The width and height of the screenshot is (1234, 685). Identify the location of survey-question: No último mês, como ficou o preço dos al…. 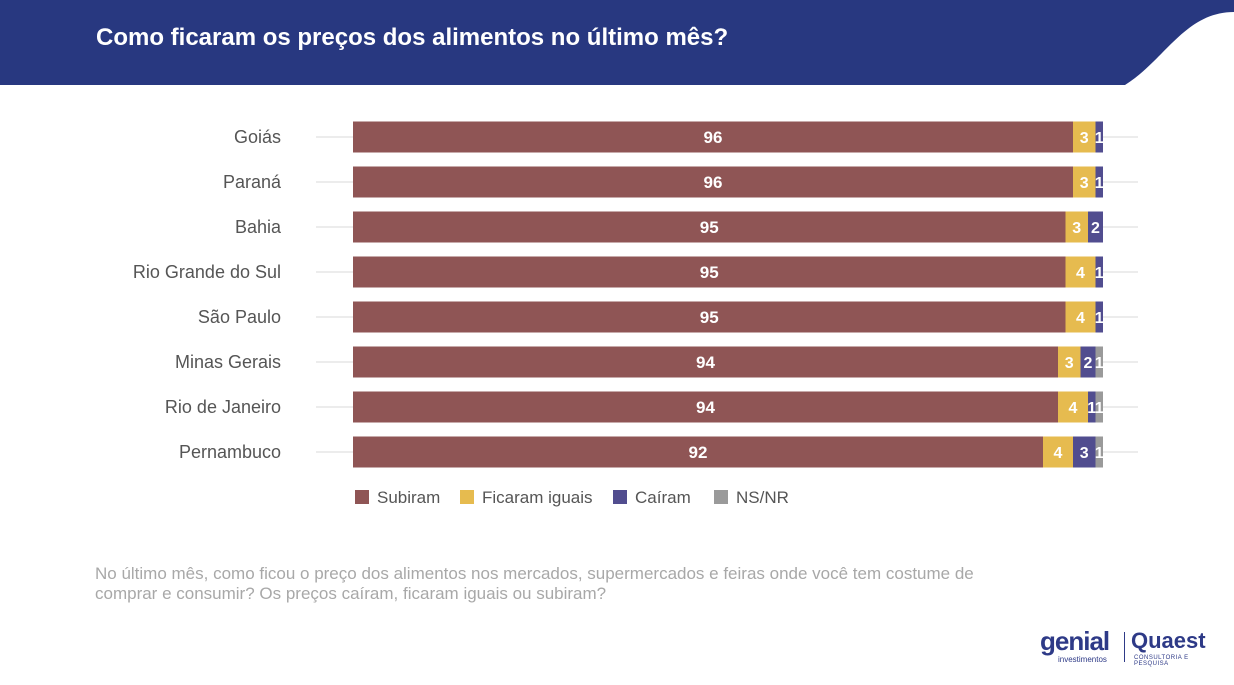
(534, 583).